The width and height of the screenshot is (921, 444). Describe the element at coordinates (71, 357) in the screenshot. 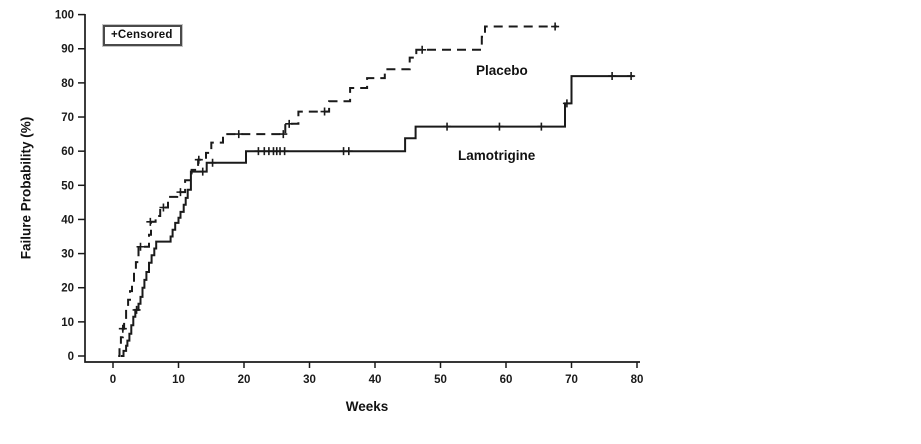

I see `y-tick-label: 0` at that location.